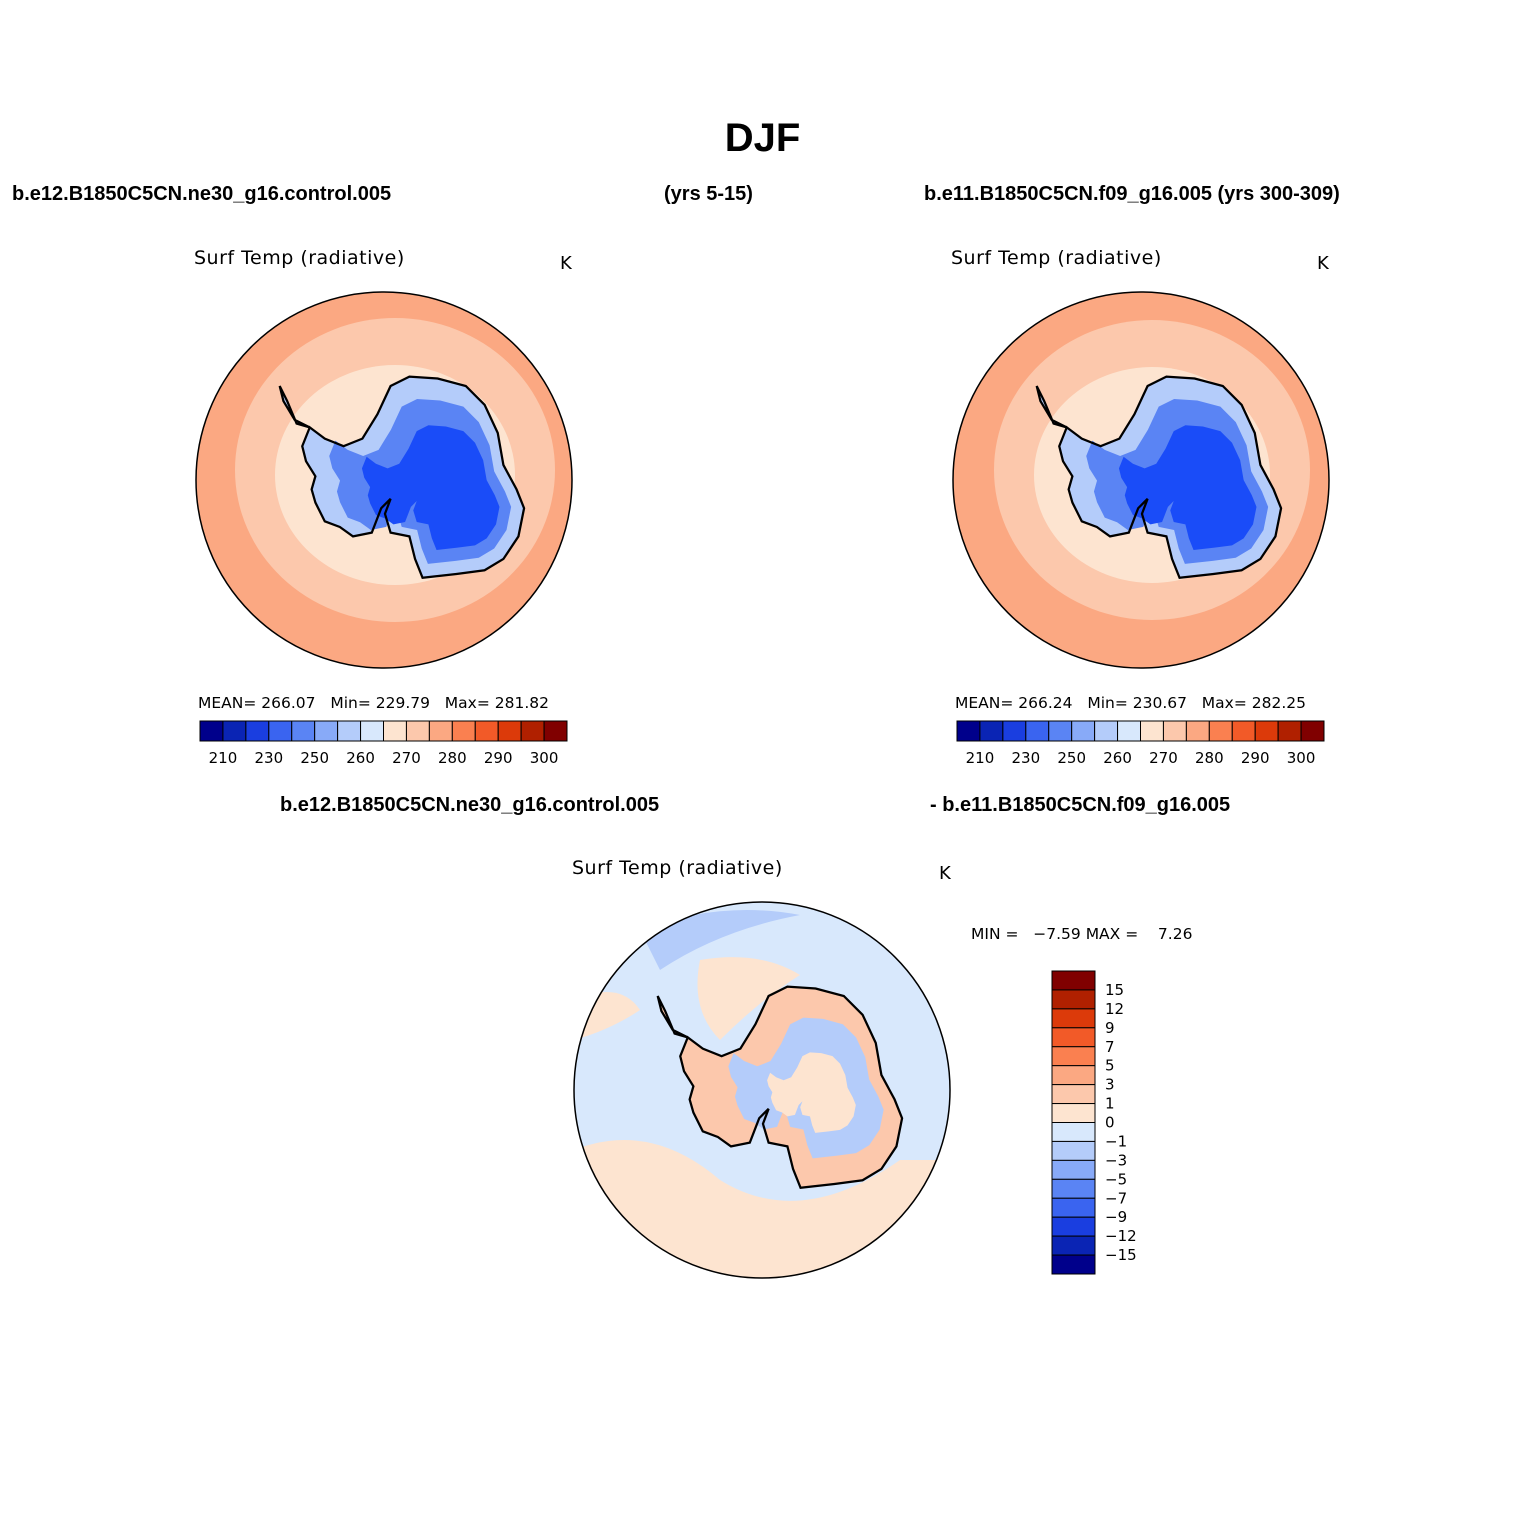  I want to click on panel1-colorbar-tick-label: 280, so click(452, 758).